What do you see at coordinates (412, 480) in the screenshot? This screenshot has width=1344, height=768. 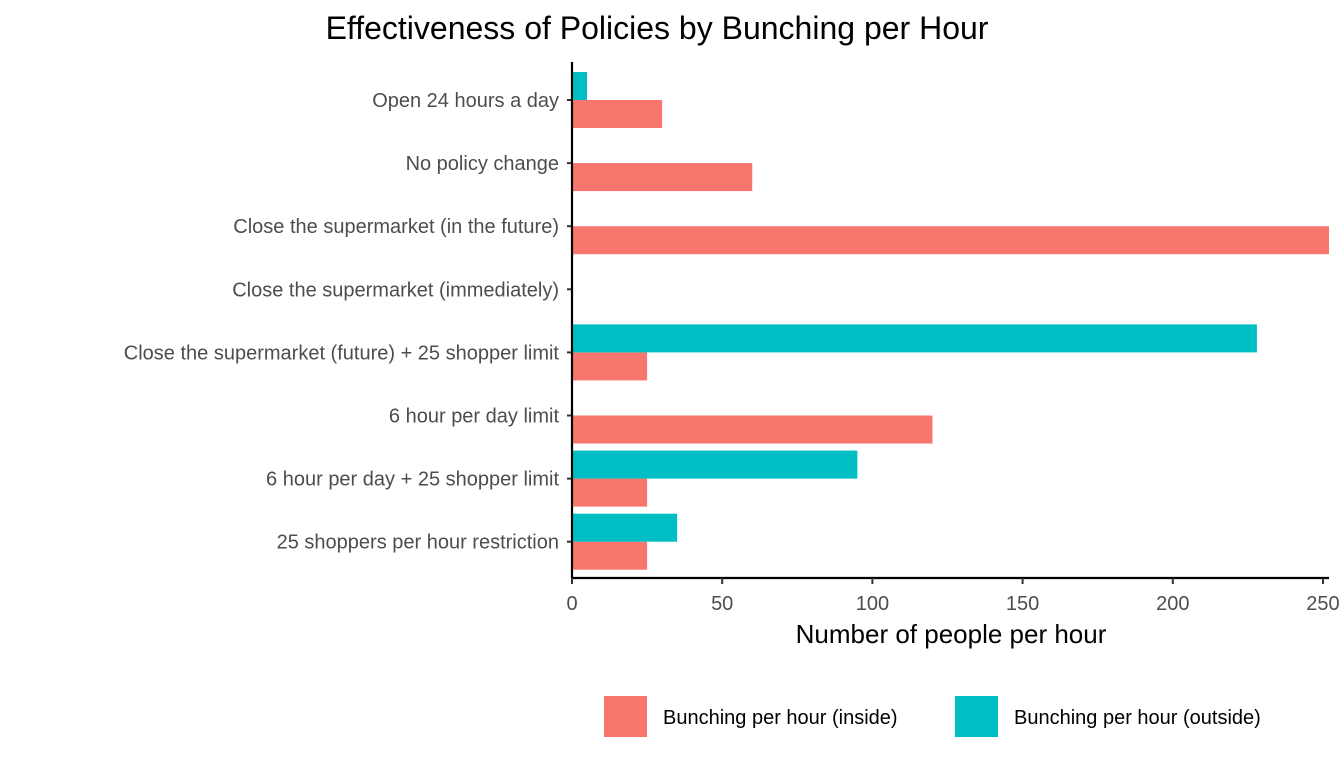 I see `y-tick-label-6-hour-per-day-25-shopper-limit: 6 hour per day + 25 shopper limit` at bounding box center [412, 480].